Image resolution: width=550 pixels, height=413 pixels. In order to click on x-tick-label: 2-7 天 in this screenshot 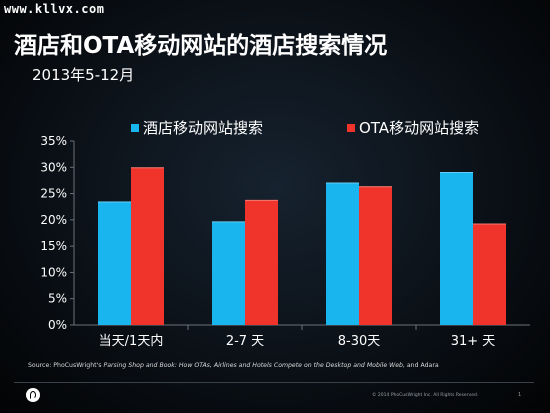, I will do `click(245, 341)`.